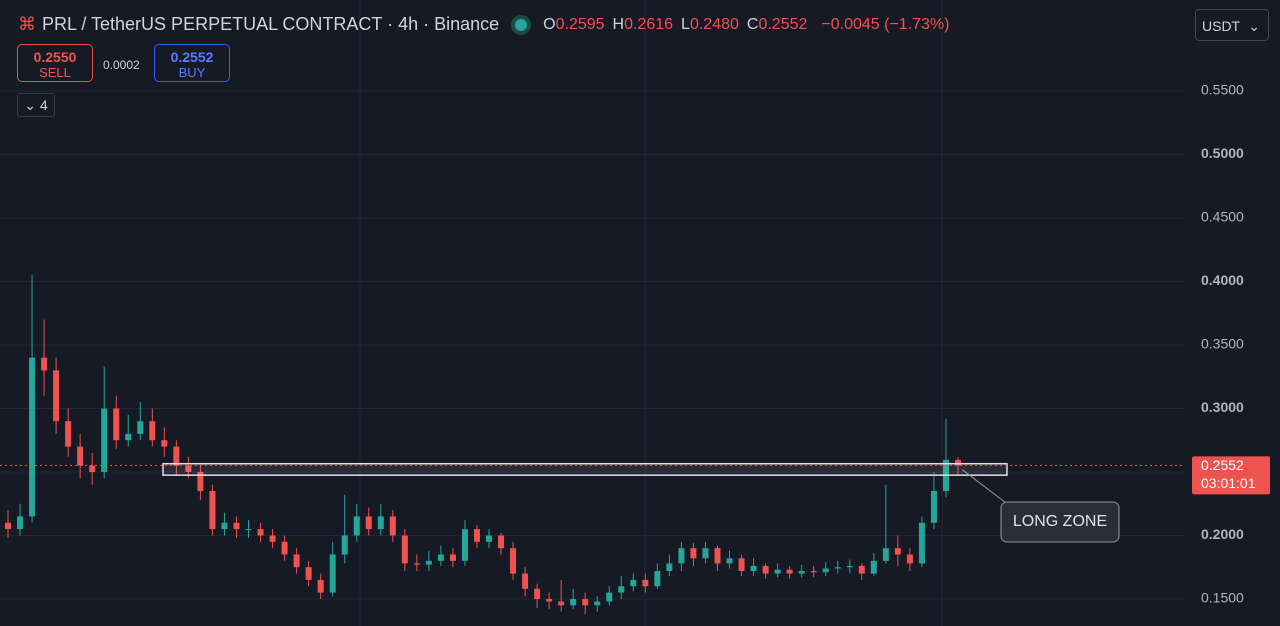 This screenshot has height=626, width=1280. What do you see at coordinates (1222, 407) in the screenshot?
I see `y-tick-label: 0.3000` at bounding box center [1222, 407].